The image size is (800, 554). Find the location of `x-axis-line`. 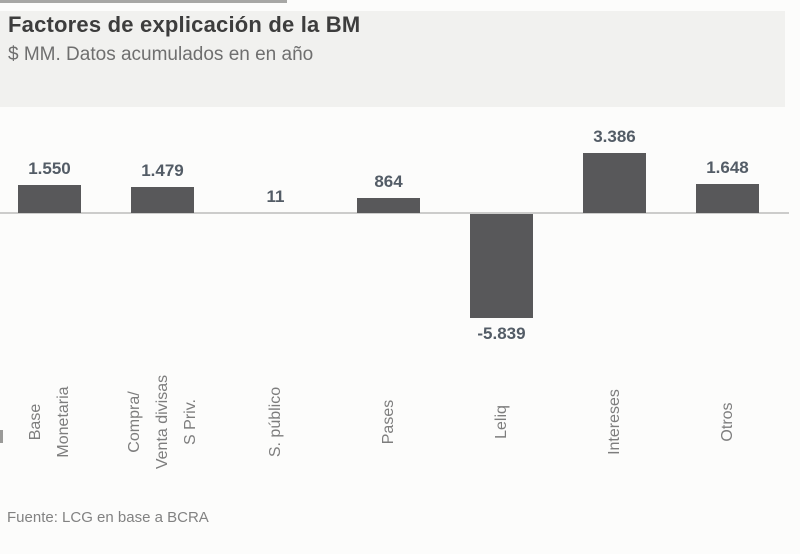

x-axis-line is located at coordinates (394, 213).